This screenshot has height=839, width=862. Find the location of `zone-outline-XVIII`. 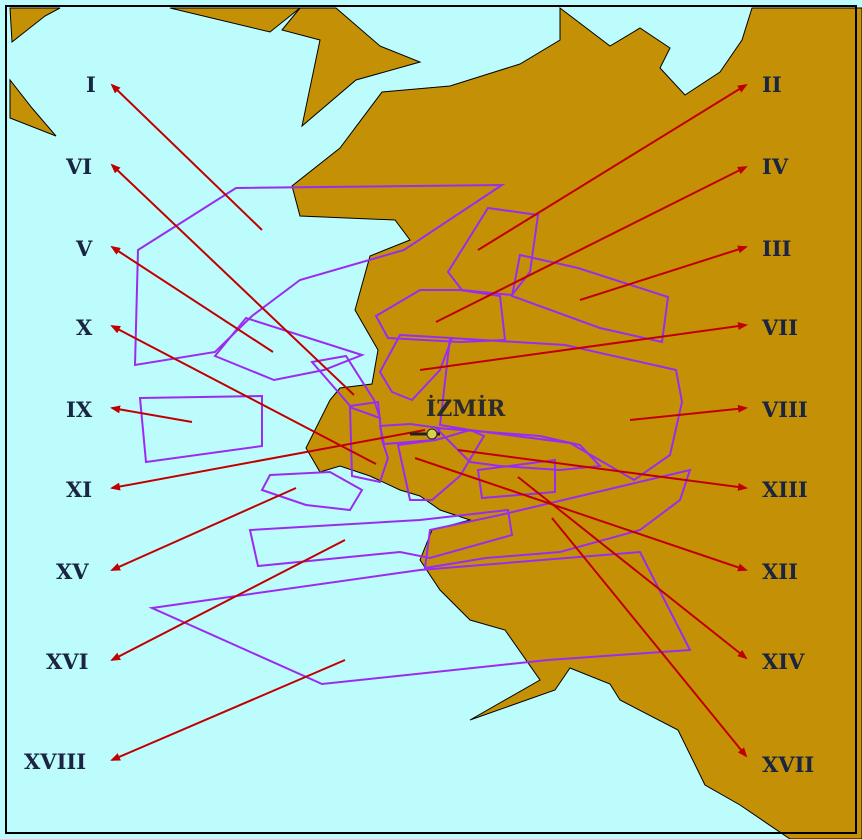

zone-outline-XVIII is located at coordinates (420, 618).